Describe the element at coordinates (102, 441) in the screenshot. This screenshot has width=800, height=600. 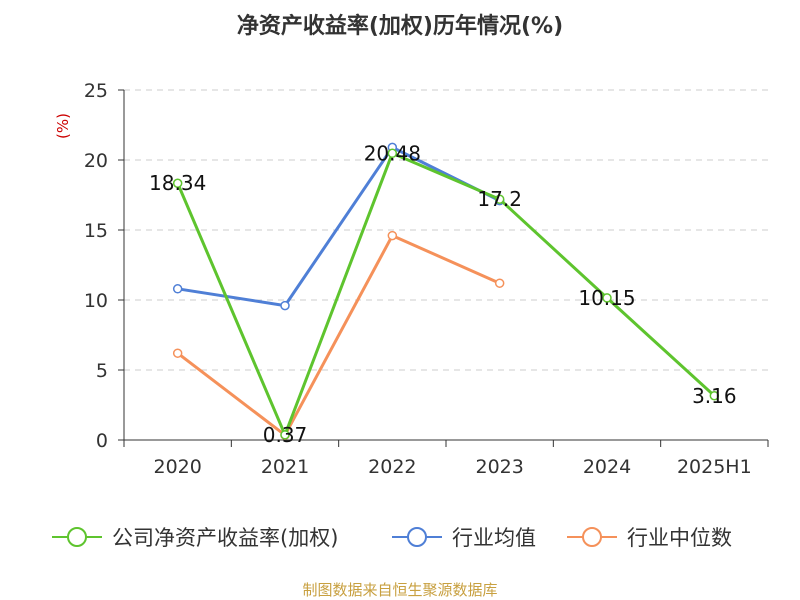
I see `y-tick-label: 0` at that location.